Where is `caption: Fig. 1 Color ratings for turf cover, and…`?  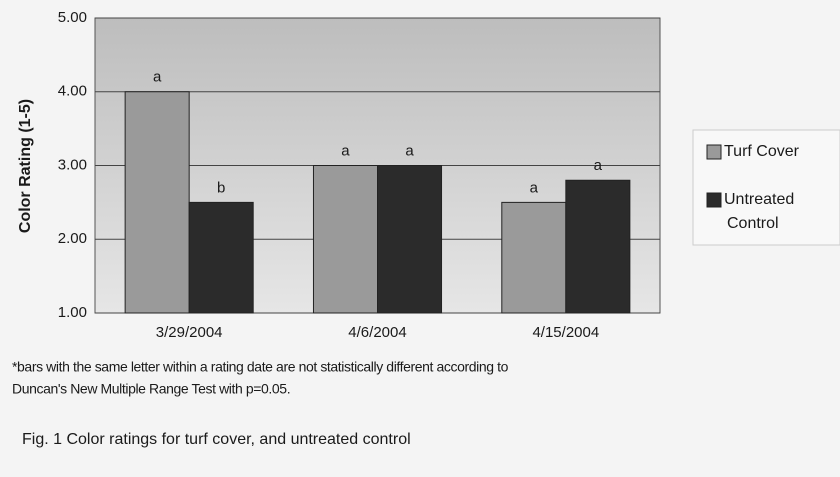
caption: Fig. 1 Color ratings for turf cover, and… is located at coordinates (216, 439).